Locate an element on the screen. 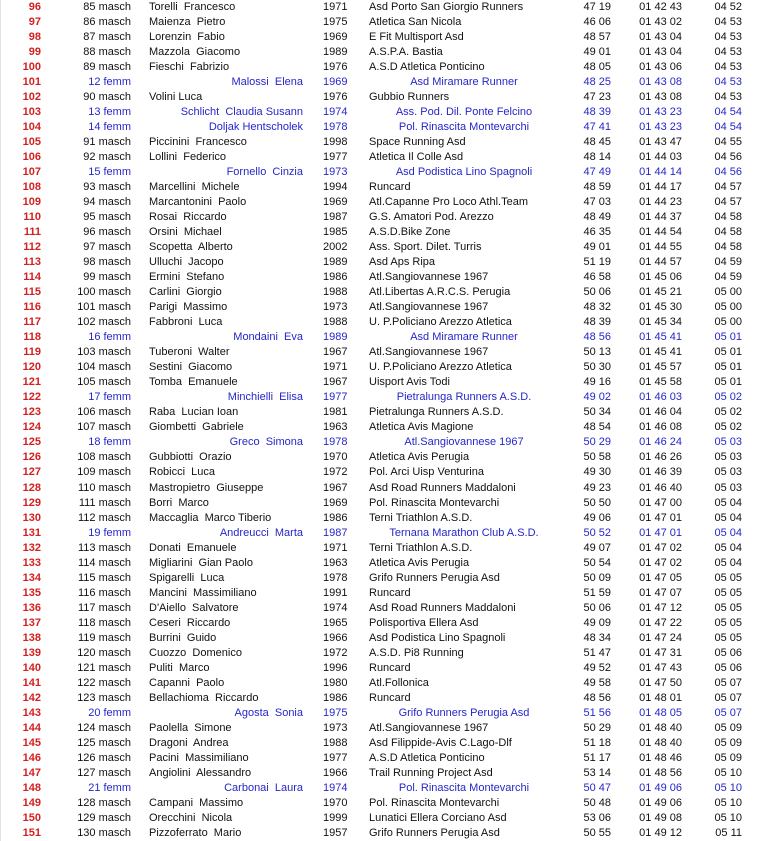 The height and width of the screenshot is (841, 767). finish-time-cell: 01 45 30 is located at coordinates (660, 307).